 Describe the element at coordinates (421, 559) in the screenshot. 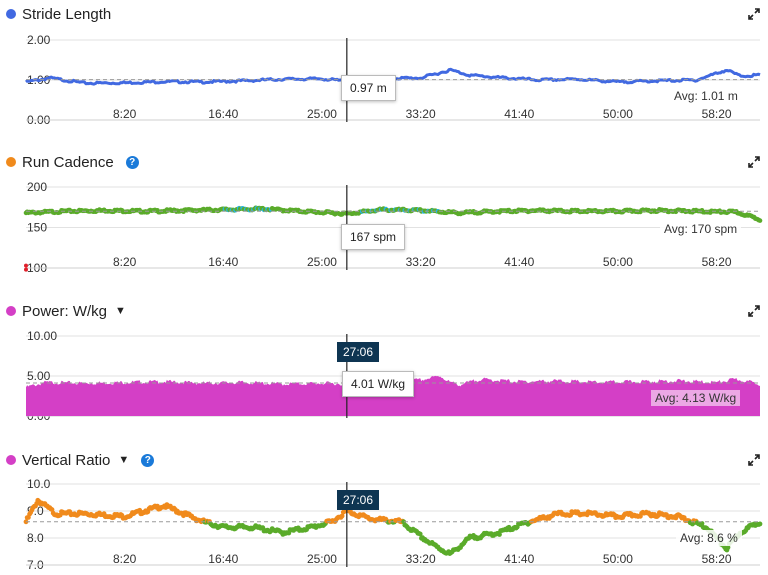

I see `ratio-x-tick-label: 33:20` at that location.